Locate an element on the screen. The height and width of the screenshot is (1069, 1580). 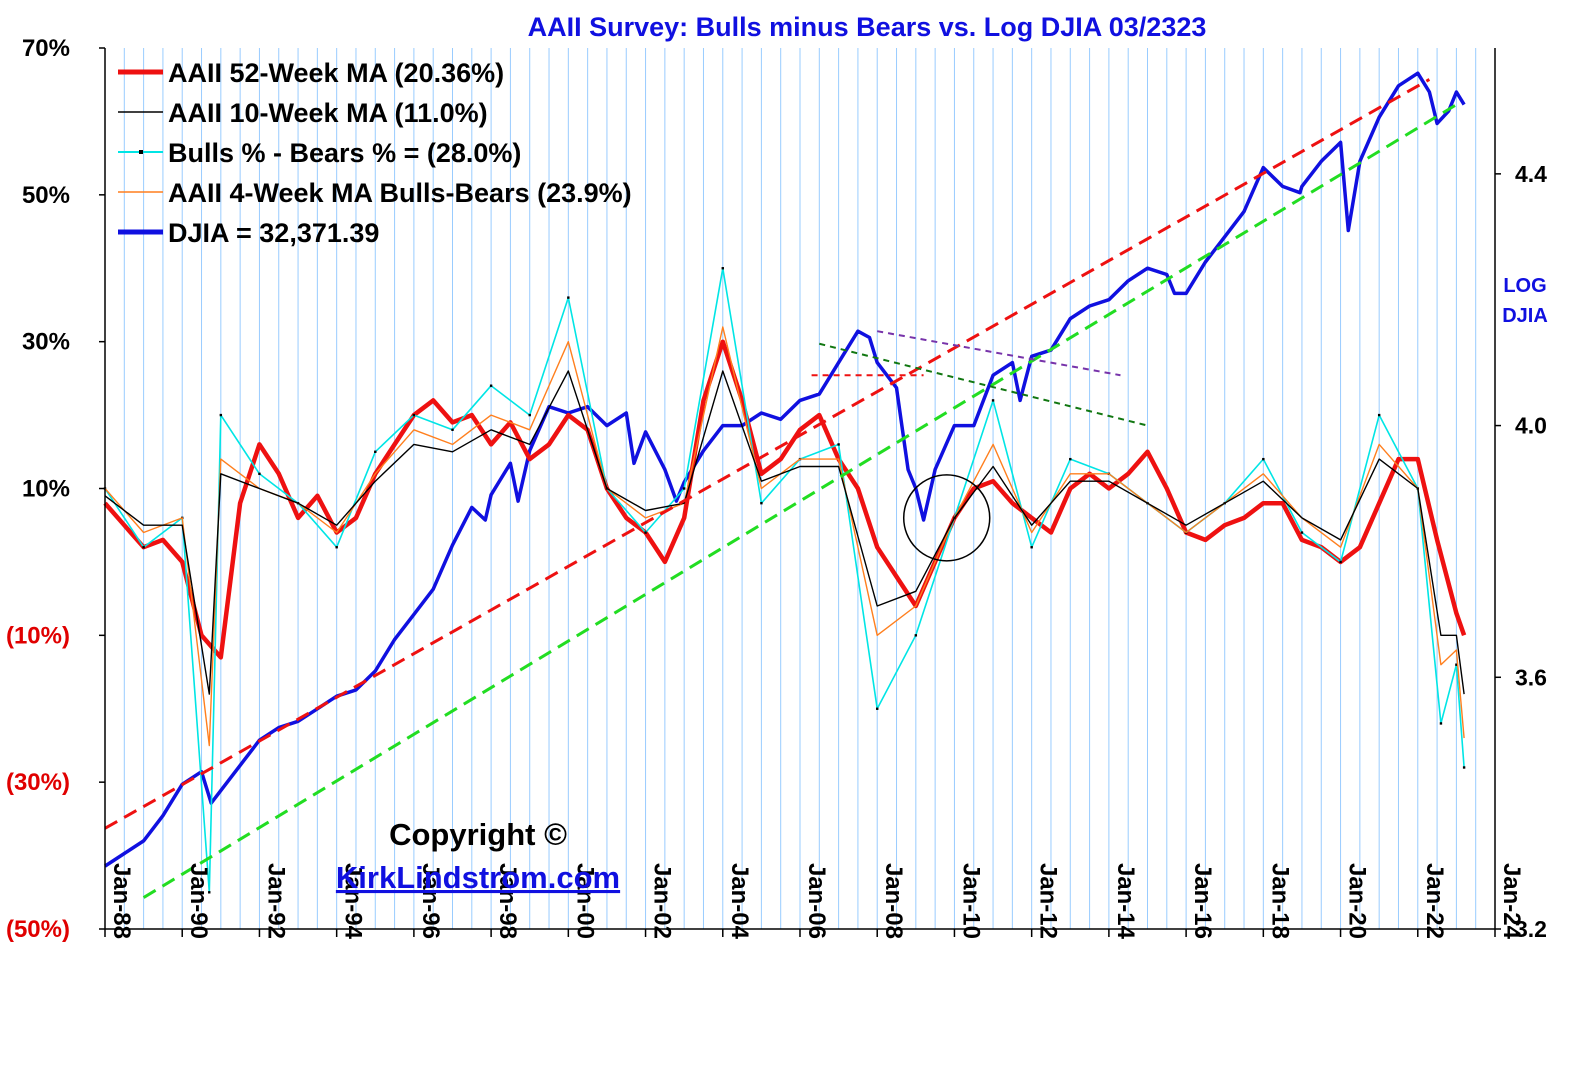
x-tick-label: Jan-22 is located at coordinates (1434, 901).